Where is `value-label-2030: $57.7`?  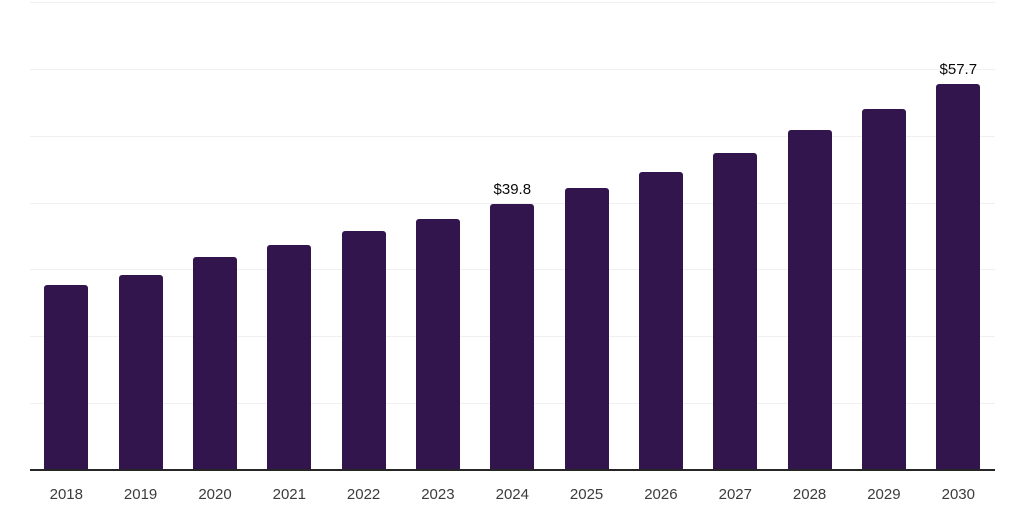 value-label-2030: $57.7 is located at coordinates (958, 70).